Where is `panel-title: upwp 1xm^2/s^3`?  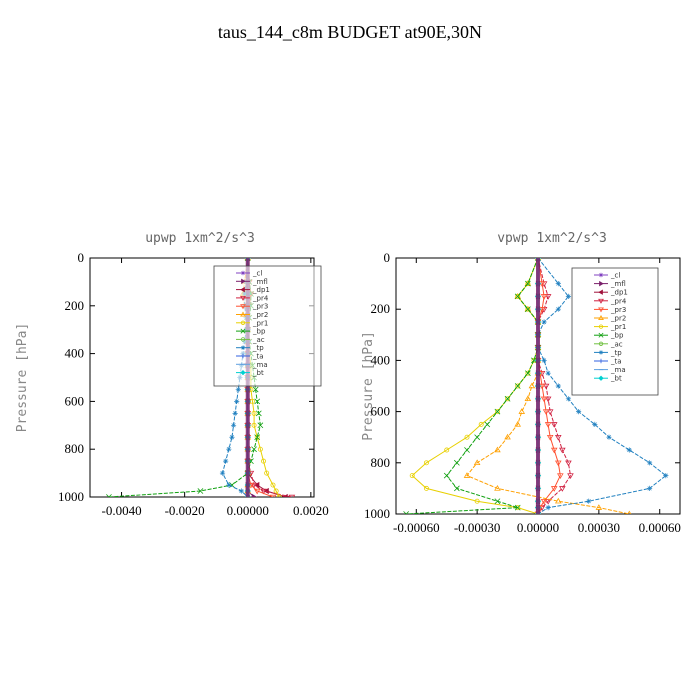 panel-title: upwp 1xm^2/s^3 is located at coordinates (200, 238).